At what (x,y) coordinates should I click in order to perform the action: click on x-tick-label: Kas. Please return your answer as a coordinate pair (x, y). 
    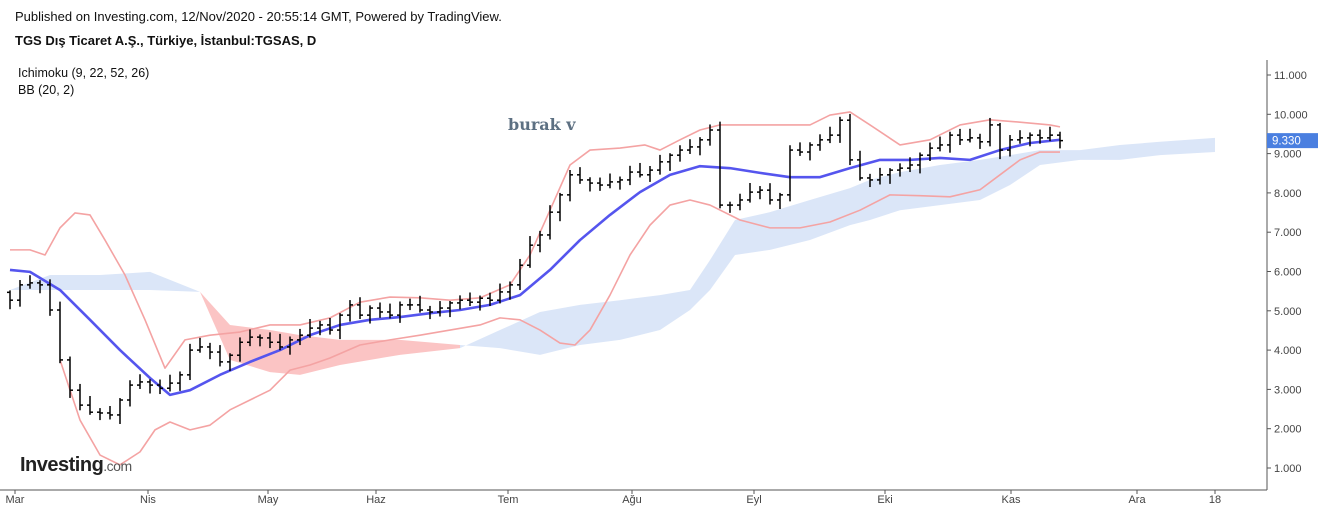
    Looking at the image, I should click on (1011, 500).